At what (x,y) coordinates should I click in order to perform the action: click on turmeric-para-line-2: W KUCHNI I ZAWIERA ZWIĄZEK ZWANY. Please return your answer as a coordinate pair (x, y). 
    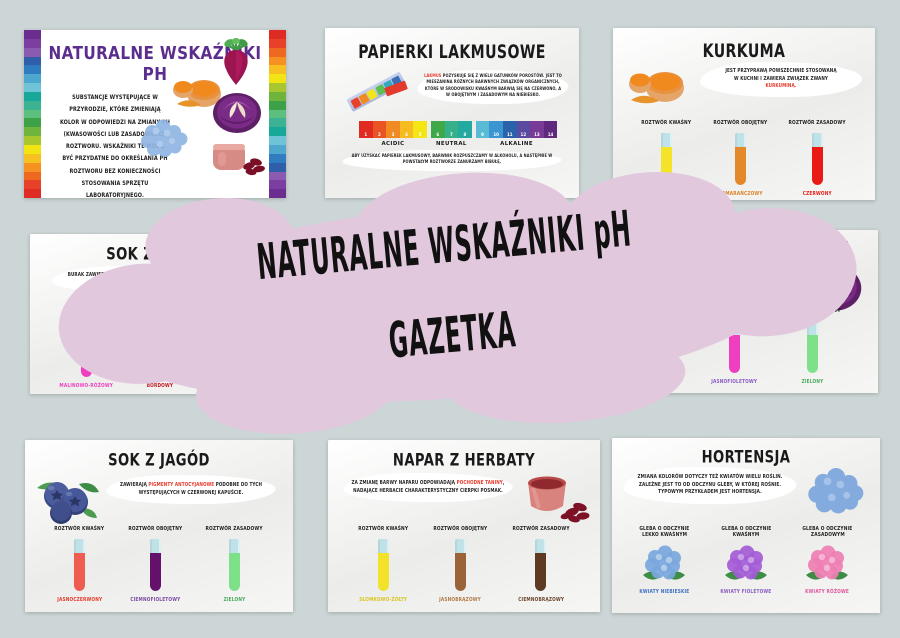
    Looking at the image, I should click on (781, 78).